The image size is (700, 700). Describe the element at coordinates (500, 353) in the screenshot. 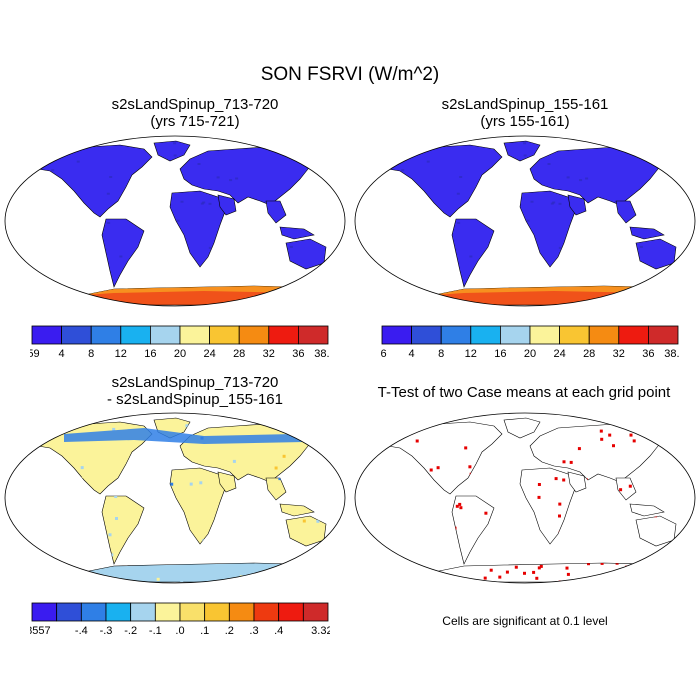

I see `colorbar-case2-tick-label: 16` at that location.